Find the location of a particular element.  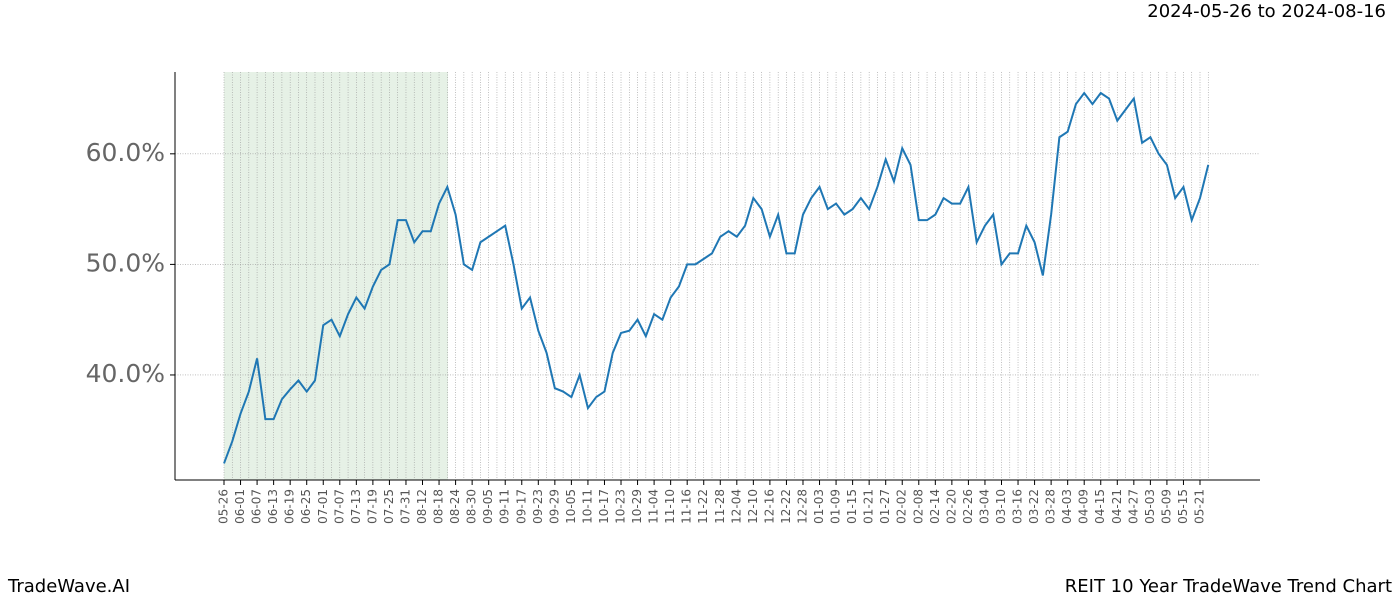

x-tick-label: 12-22 is located at coordinates (786, 506).